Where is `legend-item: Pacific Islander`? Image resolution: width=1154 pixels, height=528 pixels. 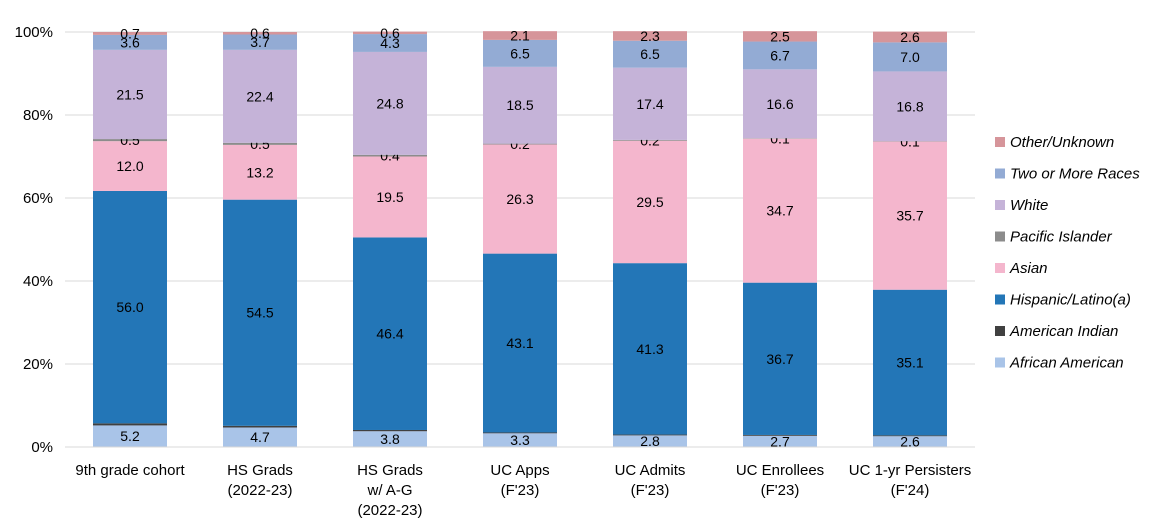 legend-item: Pacific Islander is located at coordinates (1054, 237).